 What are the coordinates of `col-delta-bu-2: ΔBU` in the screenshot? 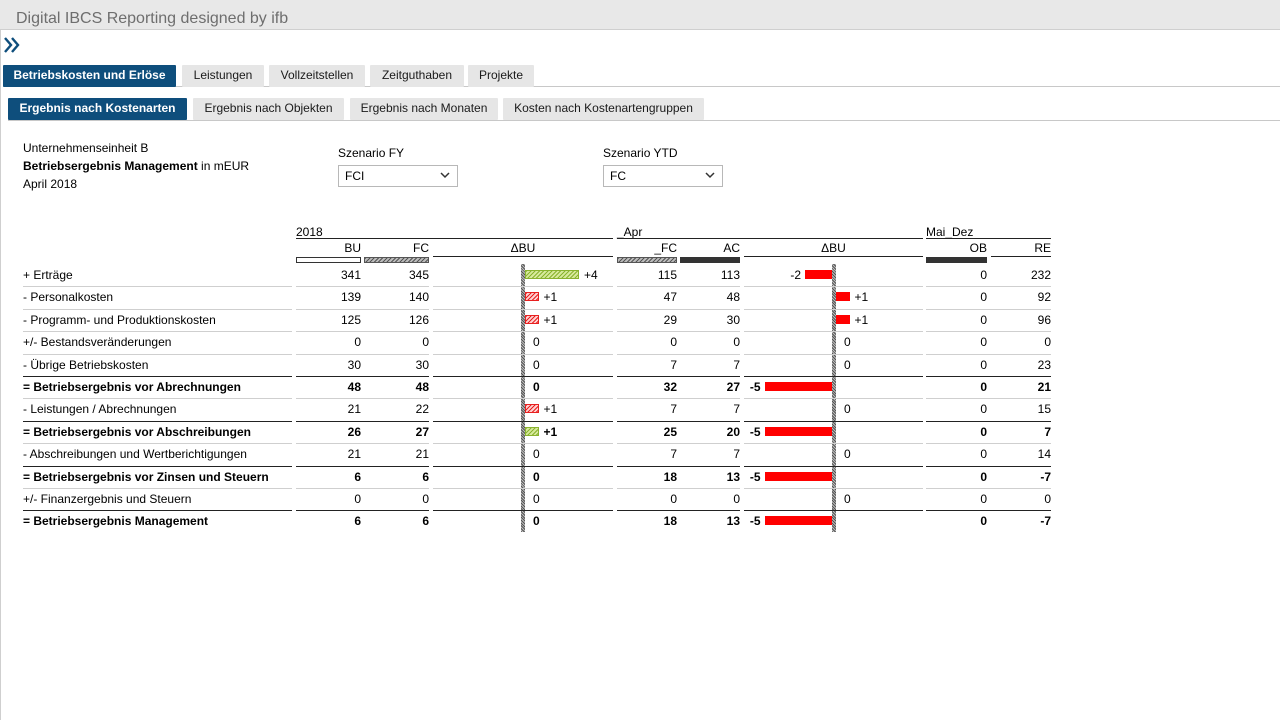 It's located at (833, 248).